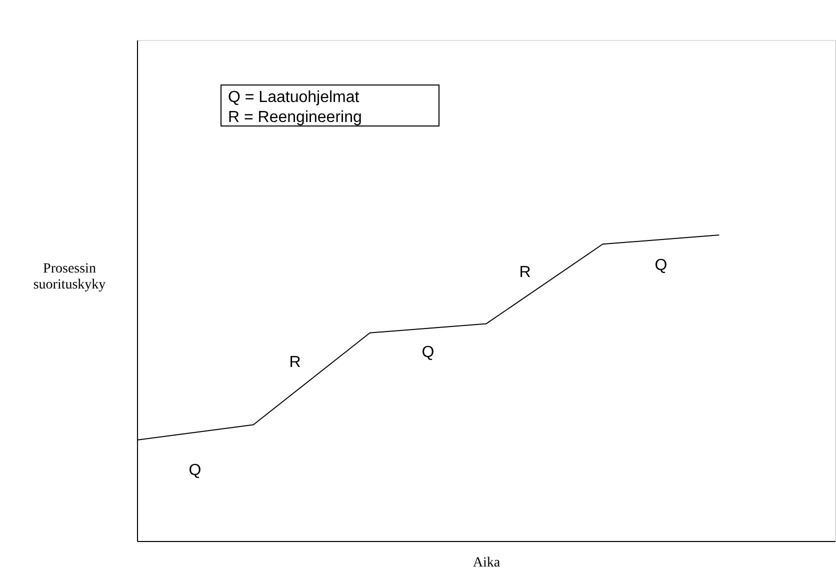 This screenshot has height=579, width=836. What do you see at coordinates (295, 117) in the screenshot?
I see `text: R = Reengineering` at bounding box center [295, 117].